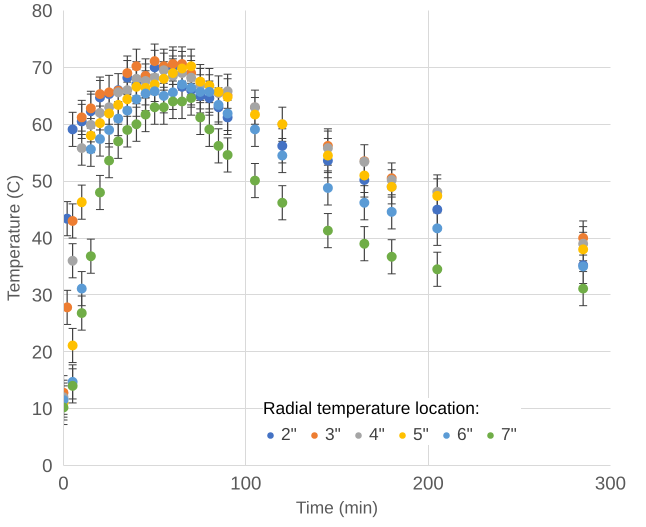 This screenshot has width=646, height=527. What do you see at coordinates (333, 434) in the screenshot?
I see `legend-label: 3"` at bounding box center [333, 434].